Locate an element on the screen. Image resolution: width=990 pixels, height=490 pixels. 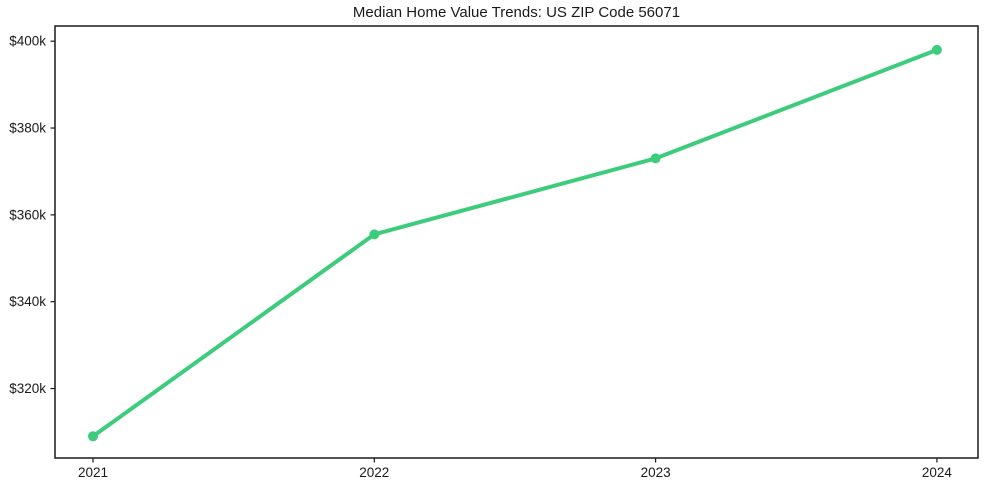
x-tick-label: 2022 is located at coordinates (374, 472).